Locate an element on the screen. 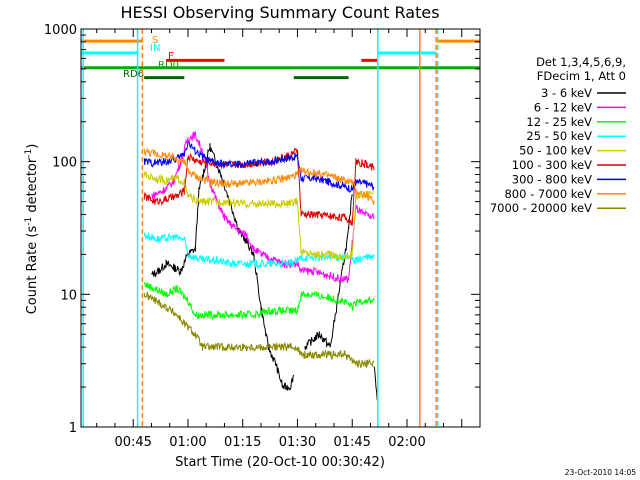 The width and height of the screenshot is (640, 480). flag-label-rd6: RD6 is located at coordinates (133, 74).